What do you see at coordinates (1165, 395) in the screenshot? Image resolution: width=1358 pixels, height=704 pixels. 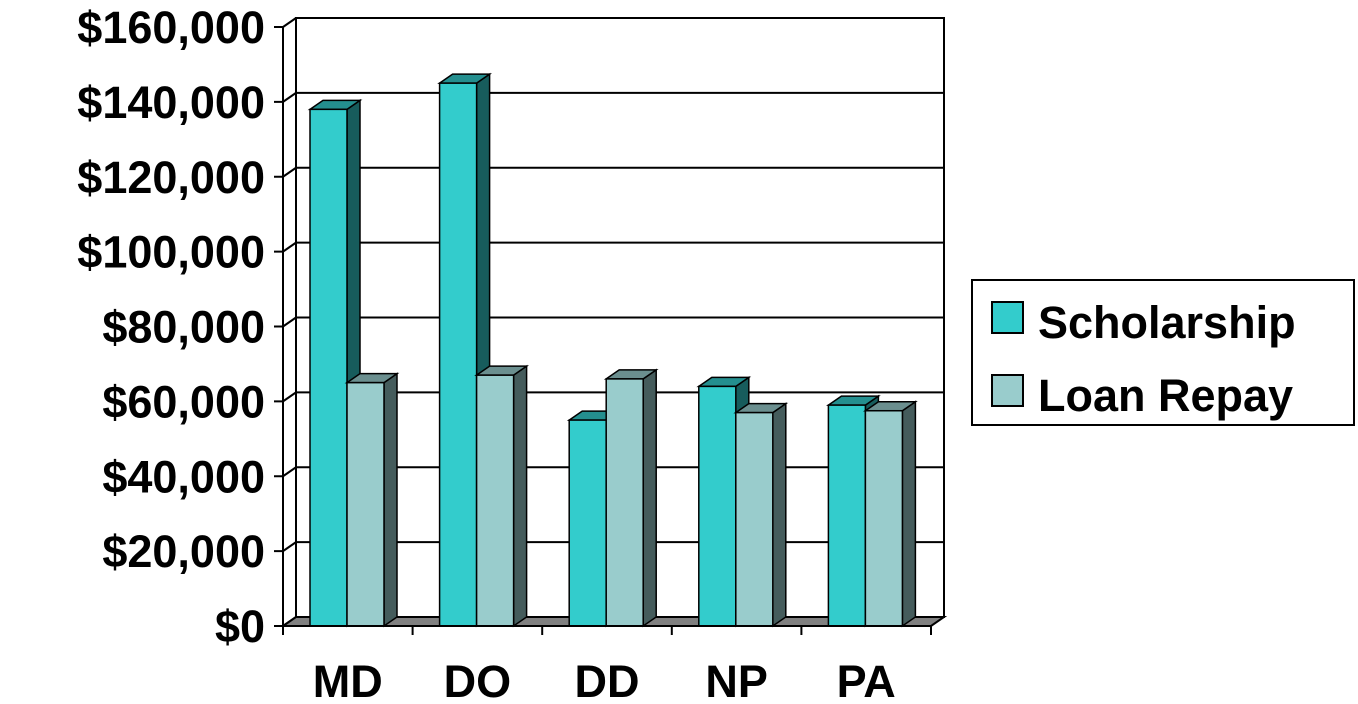 I see `legend-label-loan-repay: Loan Repay` at bounding box center [1165, 395].